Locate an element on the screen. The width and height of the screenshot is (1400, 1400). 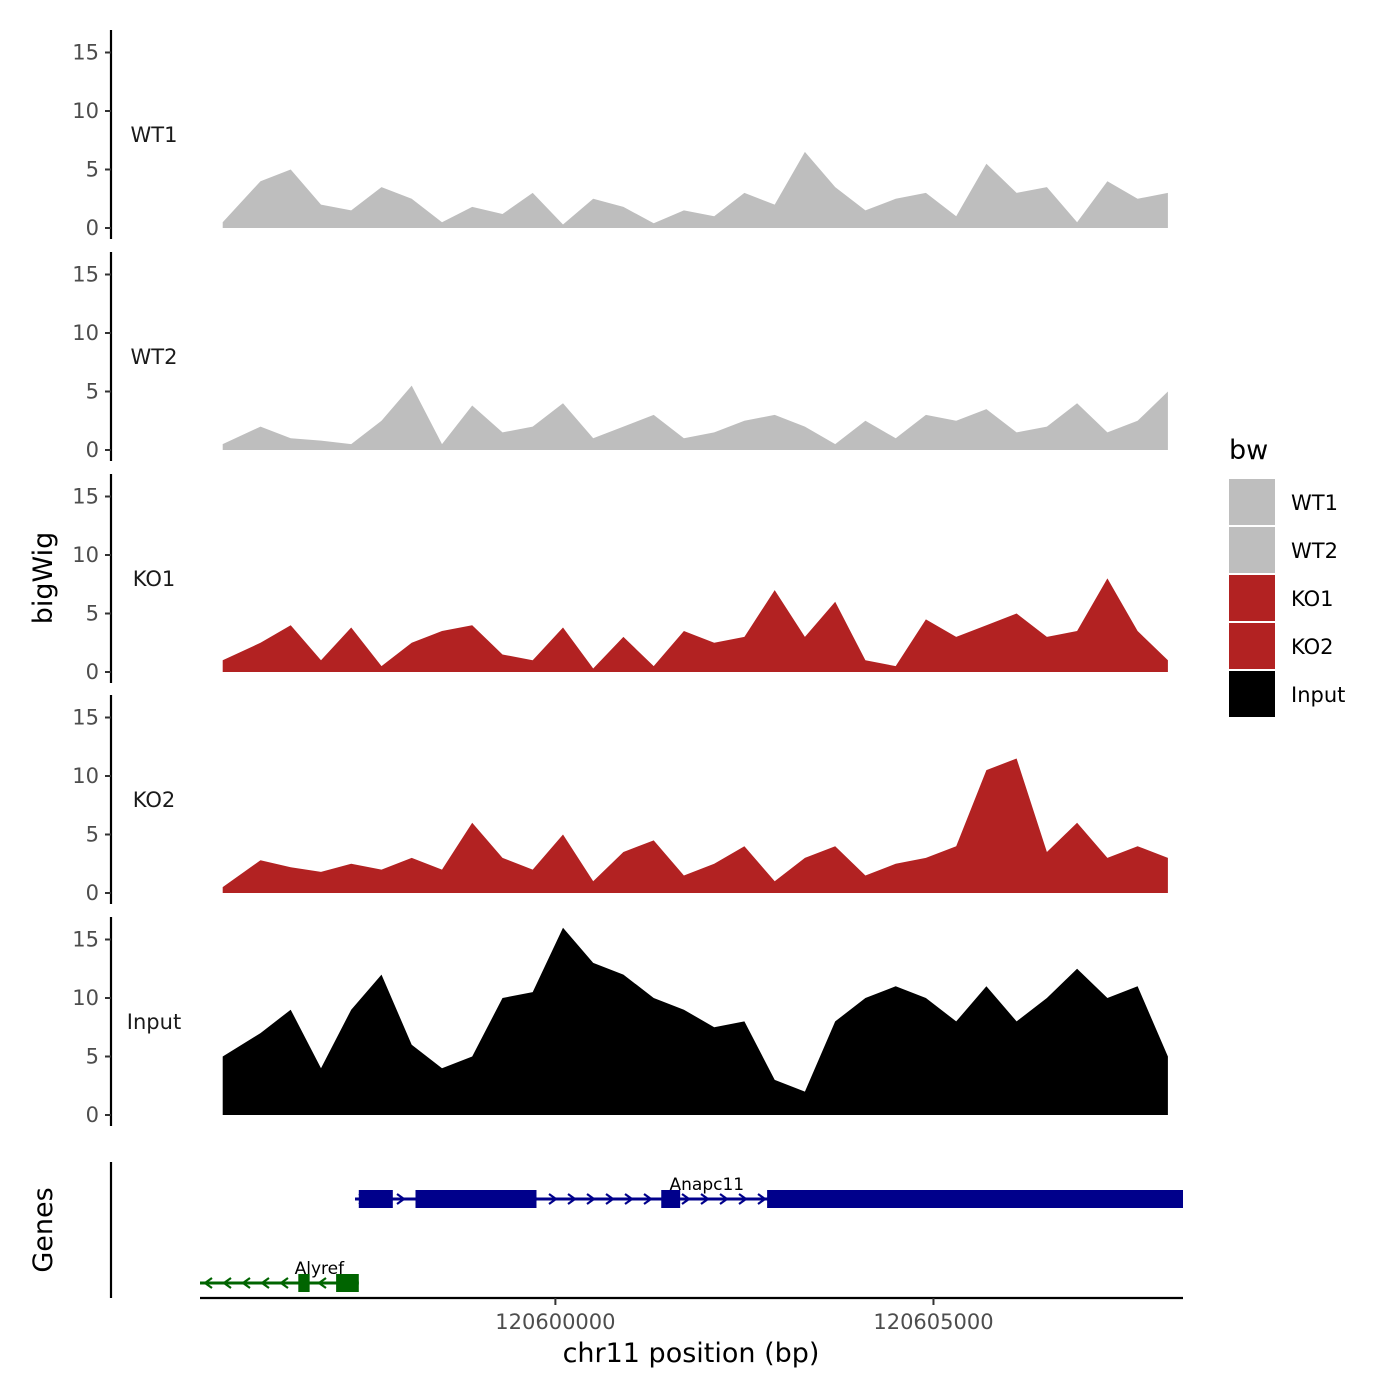
x-axis-title: chr11 position (bp) is located at coordinates (691, 1353).